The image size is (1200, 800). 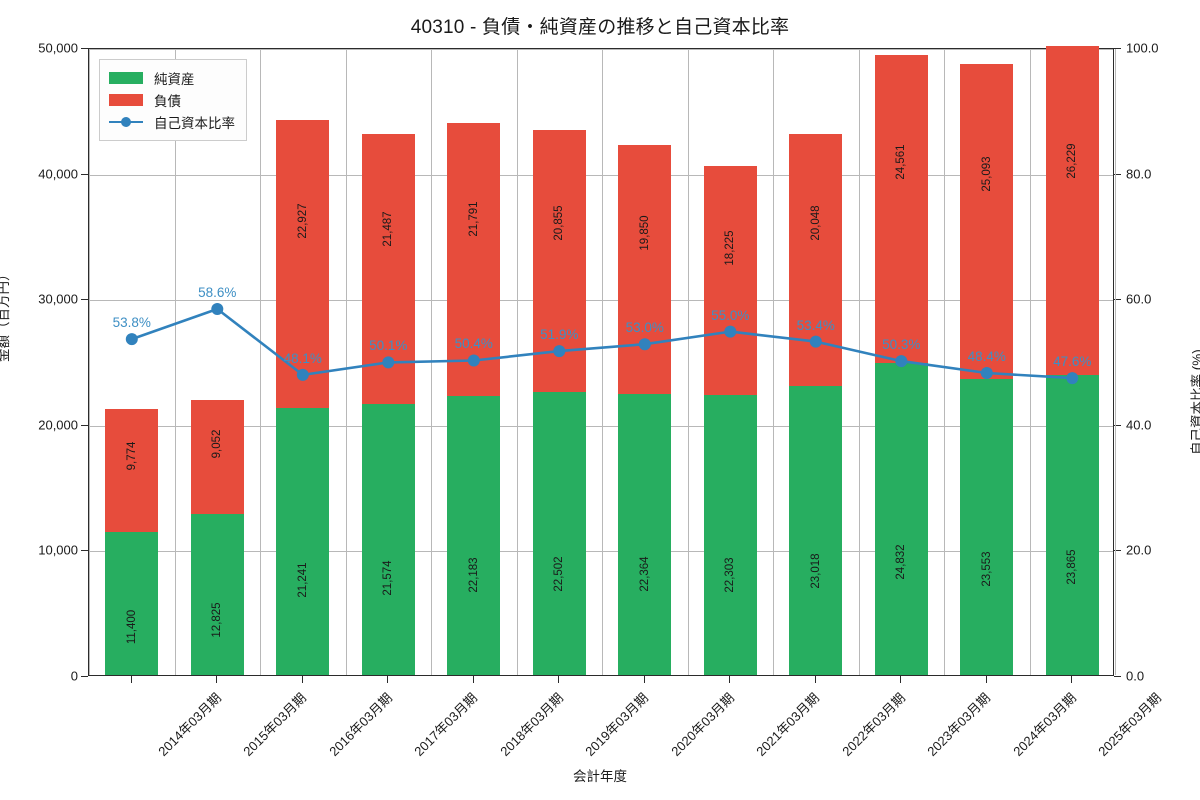 What do you see at coordinates (788, 724) in the screenshot?
I see `x-axis-tick-label: 2021年03月期` at bounding box center [788, 724].